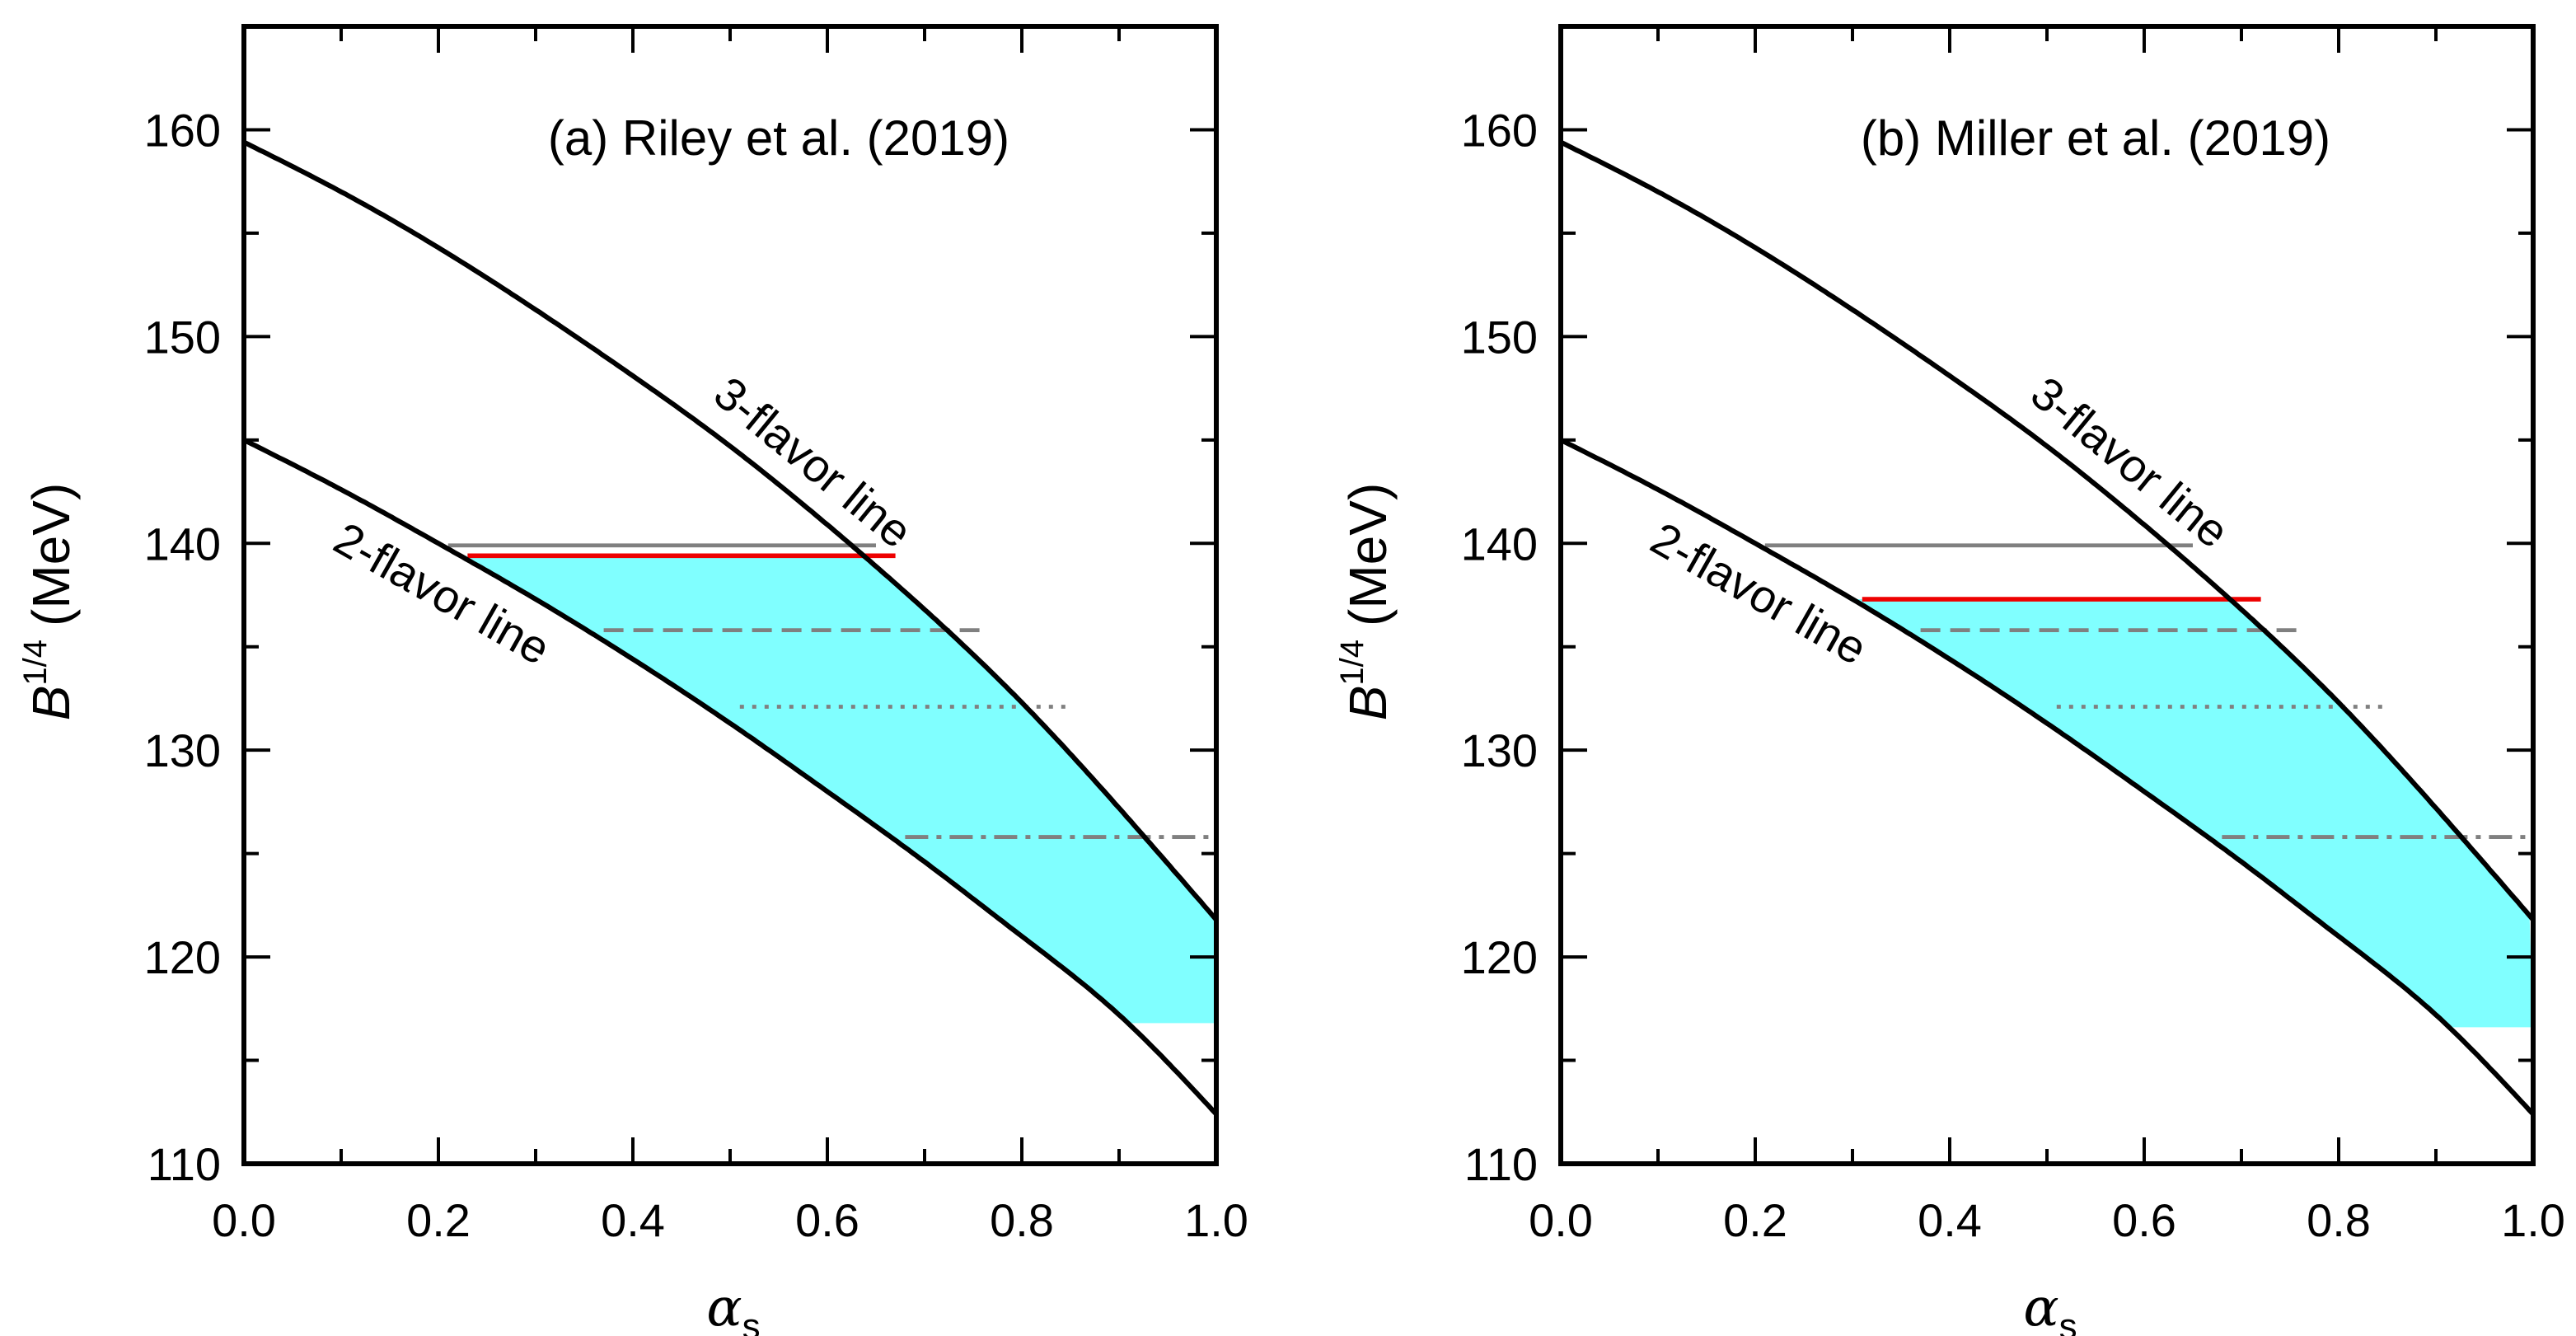  What do you see at coordinates (778, 138) in the screenshot?
I see `panel-title: (a) Riley et al. (2019)` at bounding box center [778, 138].